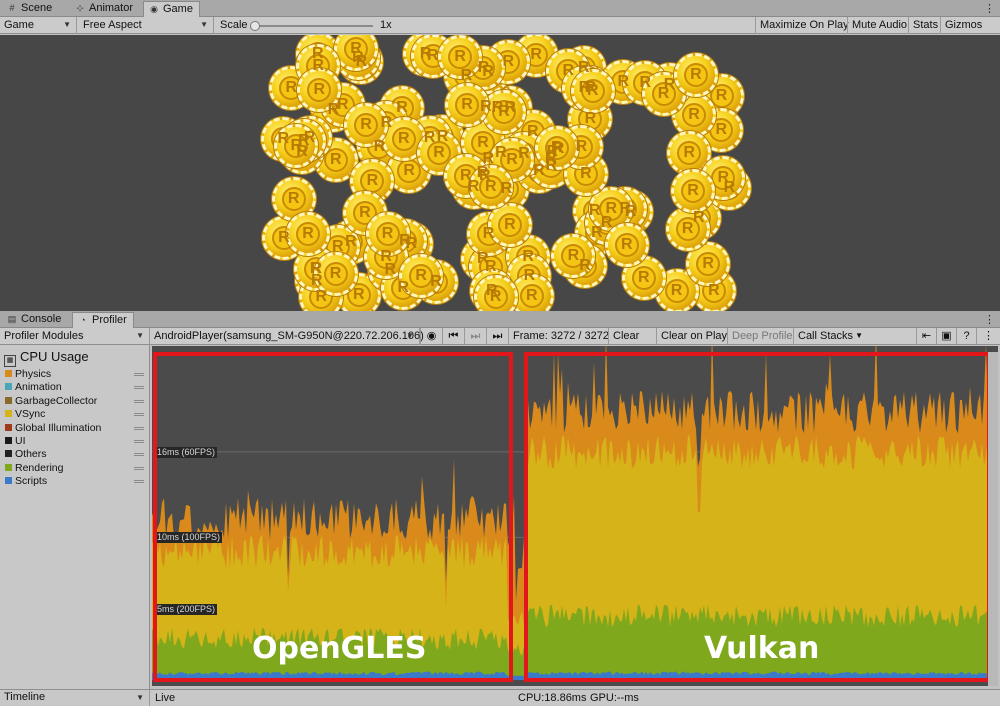 This screenshot has width=1000, height=706. I want to click on scale-slider-thumb, so click(255, 26).